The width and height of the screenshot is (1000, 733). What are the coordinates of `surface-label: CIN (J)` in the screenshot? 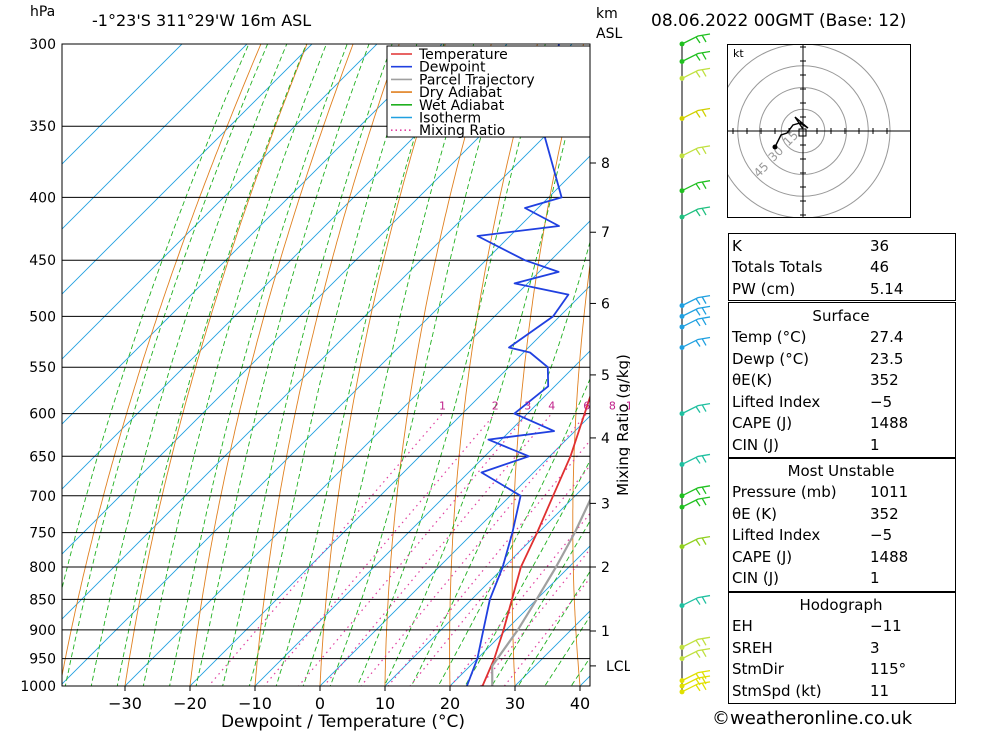 It's located at (756, 444).